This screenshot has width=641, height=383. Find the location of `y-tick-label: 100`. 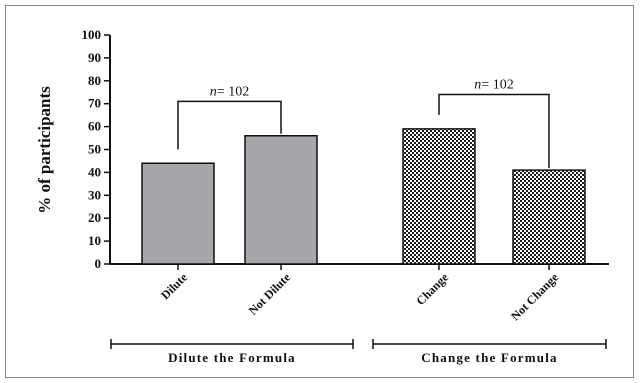

y-tick-label: 100 is located at coordinates (92, 34).